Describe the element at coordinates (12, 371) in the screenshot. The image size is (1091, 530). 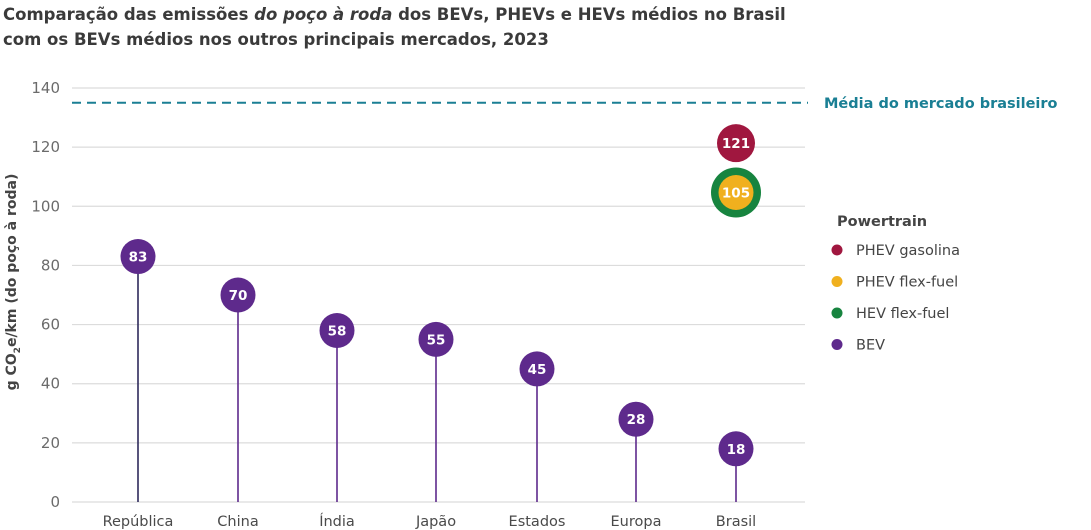
I see `y-axis-label-a: g CO` at that location.